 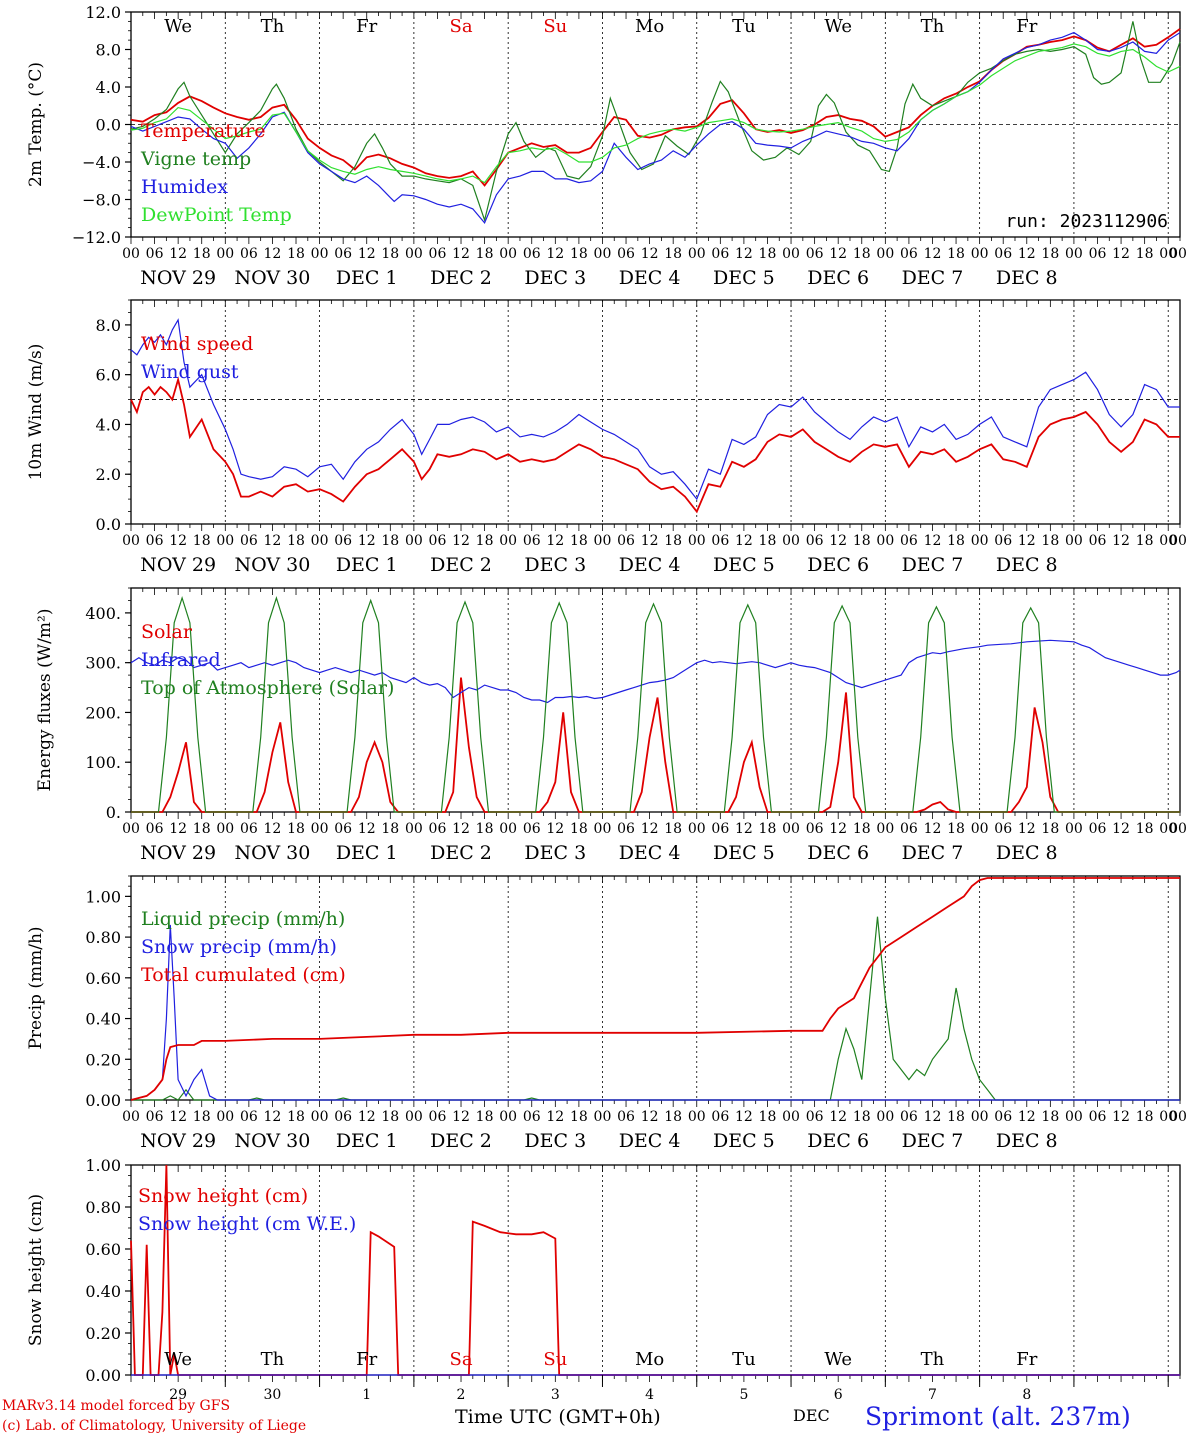 I want to click on legend-entry: Humidex, so click(x=184, y=187).